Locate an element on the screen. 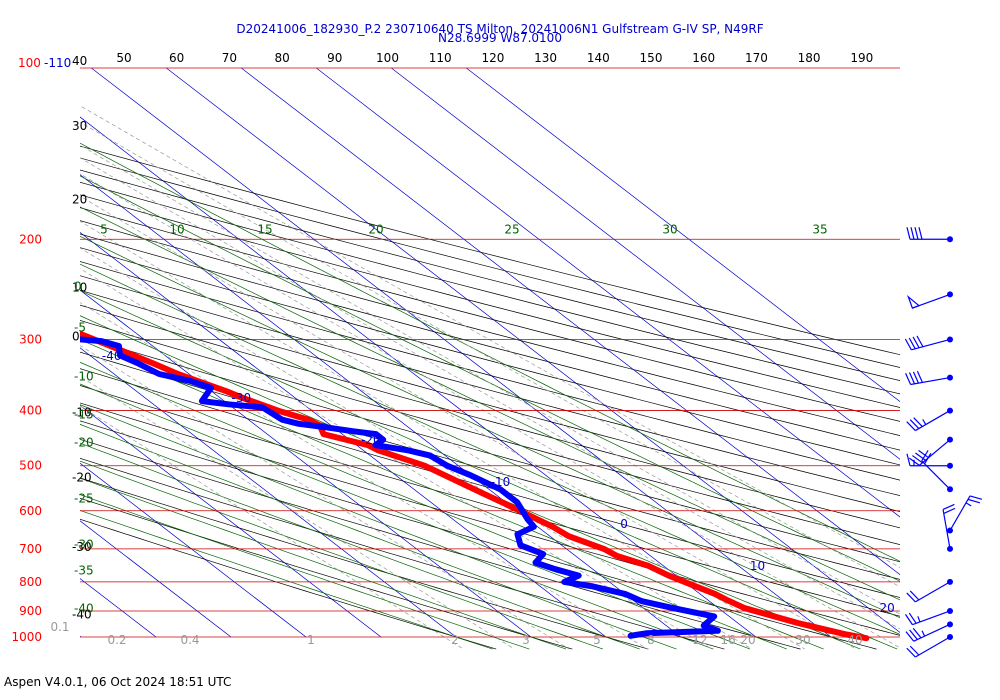 This screenshot has width=1000, height=700. top-scale-label: 130 is located at coordinates (545, 58).